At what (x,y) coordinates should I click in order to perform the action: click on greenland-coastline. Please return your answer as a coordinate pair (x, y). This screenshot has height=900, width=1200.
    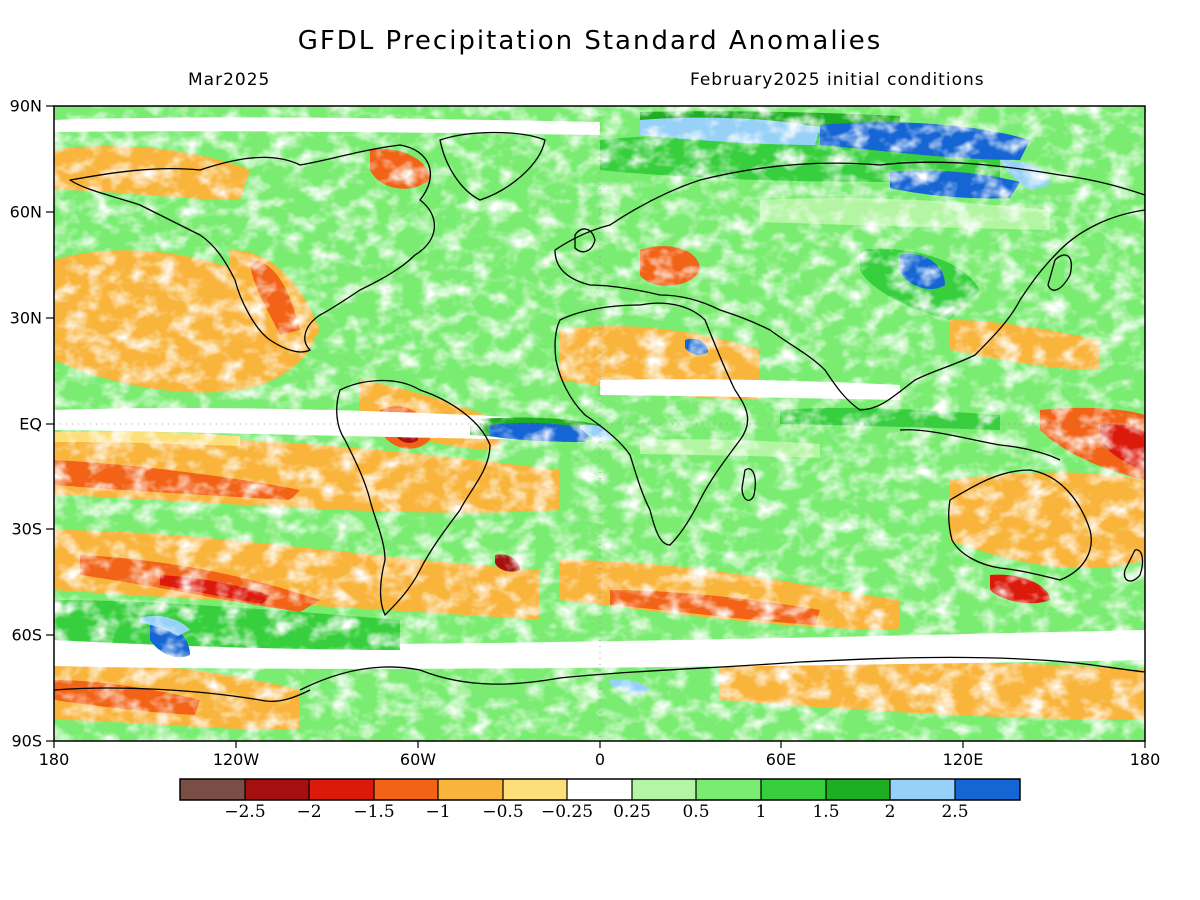
    Looking at the image, I should click on (492, 166).